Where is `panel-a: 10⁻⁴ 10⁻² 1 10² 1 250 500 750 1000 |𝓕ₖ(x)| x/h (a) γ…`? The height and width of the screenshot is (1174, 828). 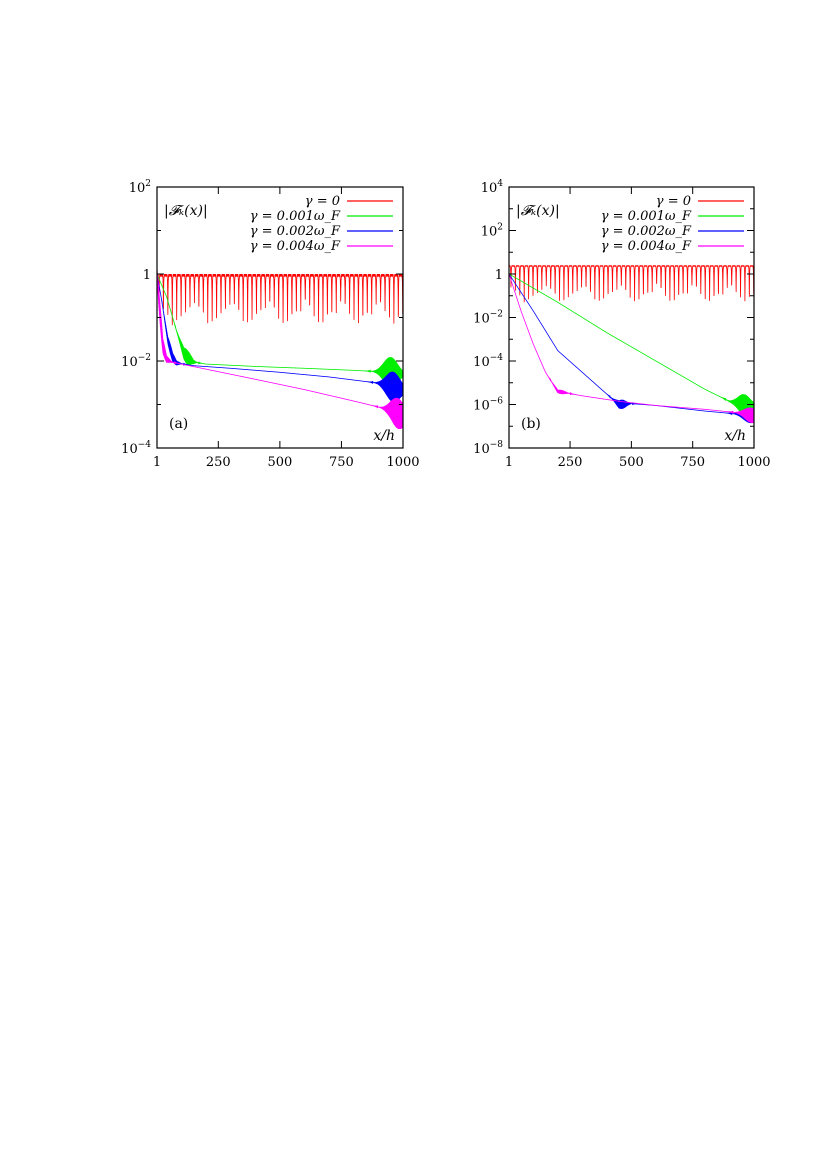
panel-a: 10⁻⁴ 10⁻² 1 10² 1 250 500 750 1000 |𝓕ₖ(x)| x/h (a) γ… is located at coordinates (270, 324).